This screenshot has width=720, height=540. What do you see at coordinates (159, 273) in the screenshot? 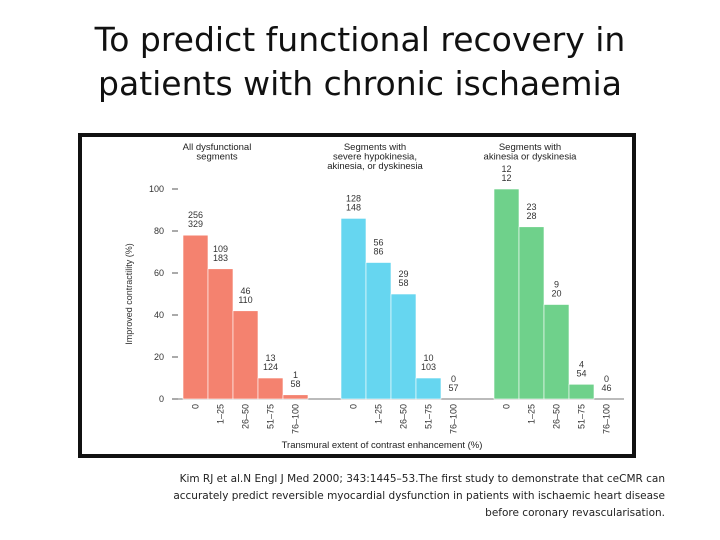
I see `y-tick-label: 60` at bounding box center [159, 273].